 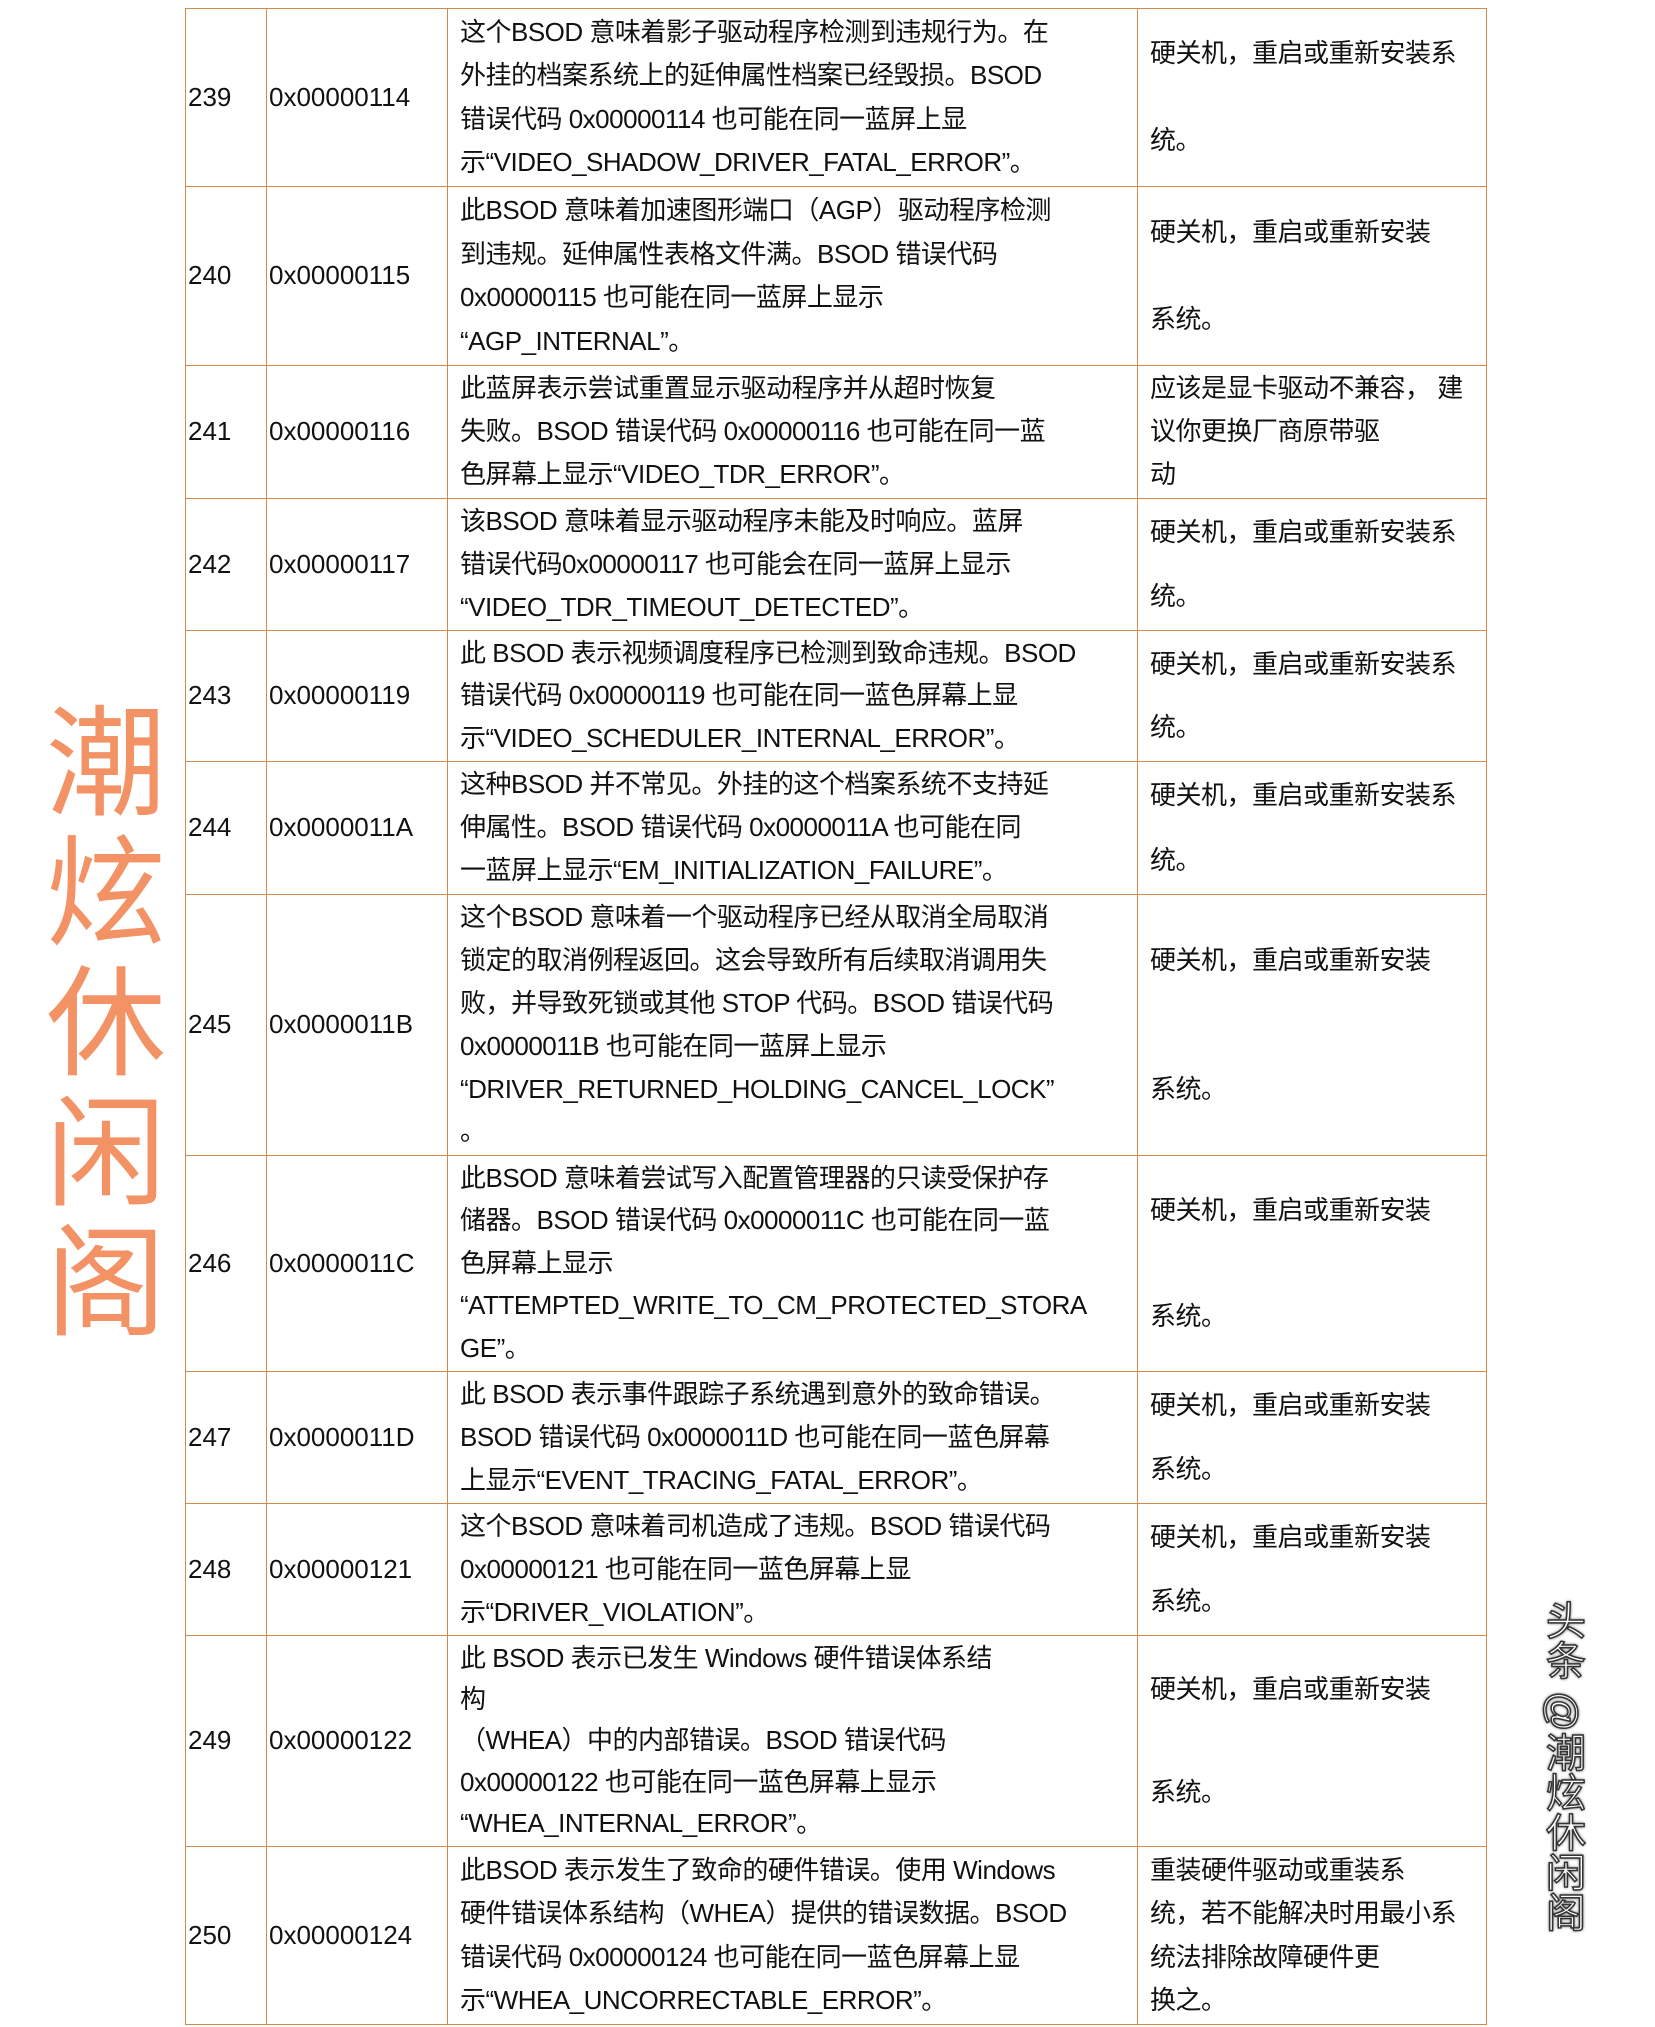 What do you see at coordinates (1306, 388) in the screenshot?
I see `solution-line: 应该是显卡驱动不兼容， 建` at bounding box center [1306, 388].